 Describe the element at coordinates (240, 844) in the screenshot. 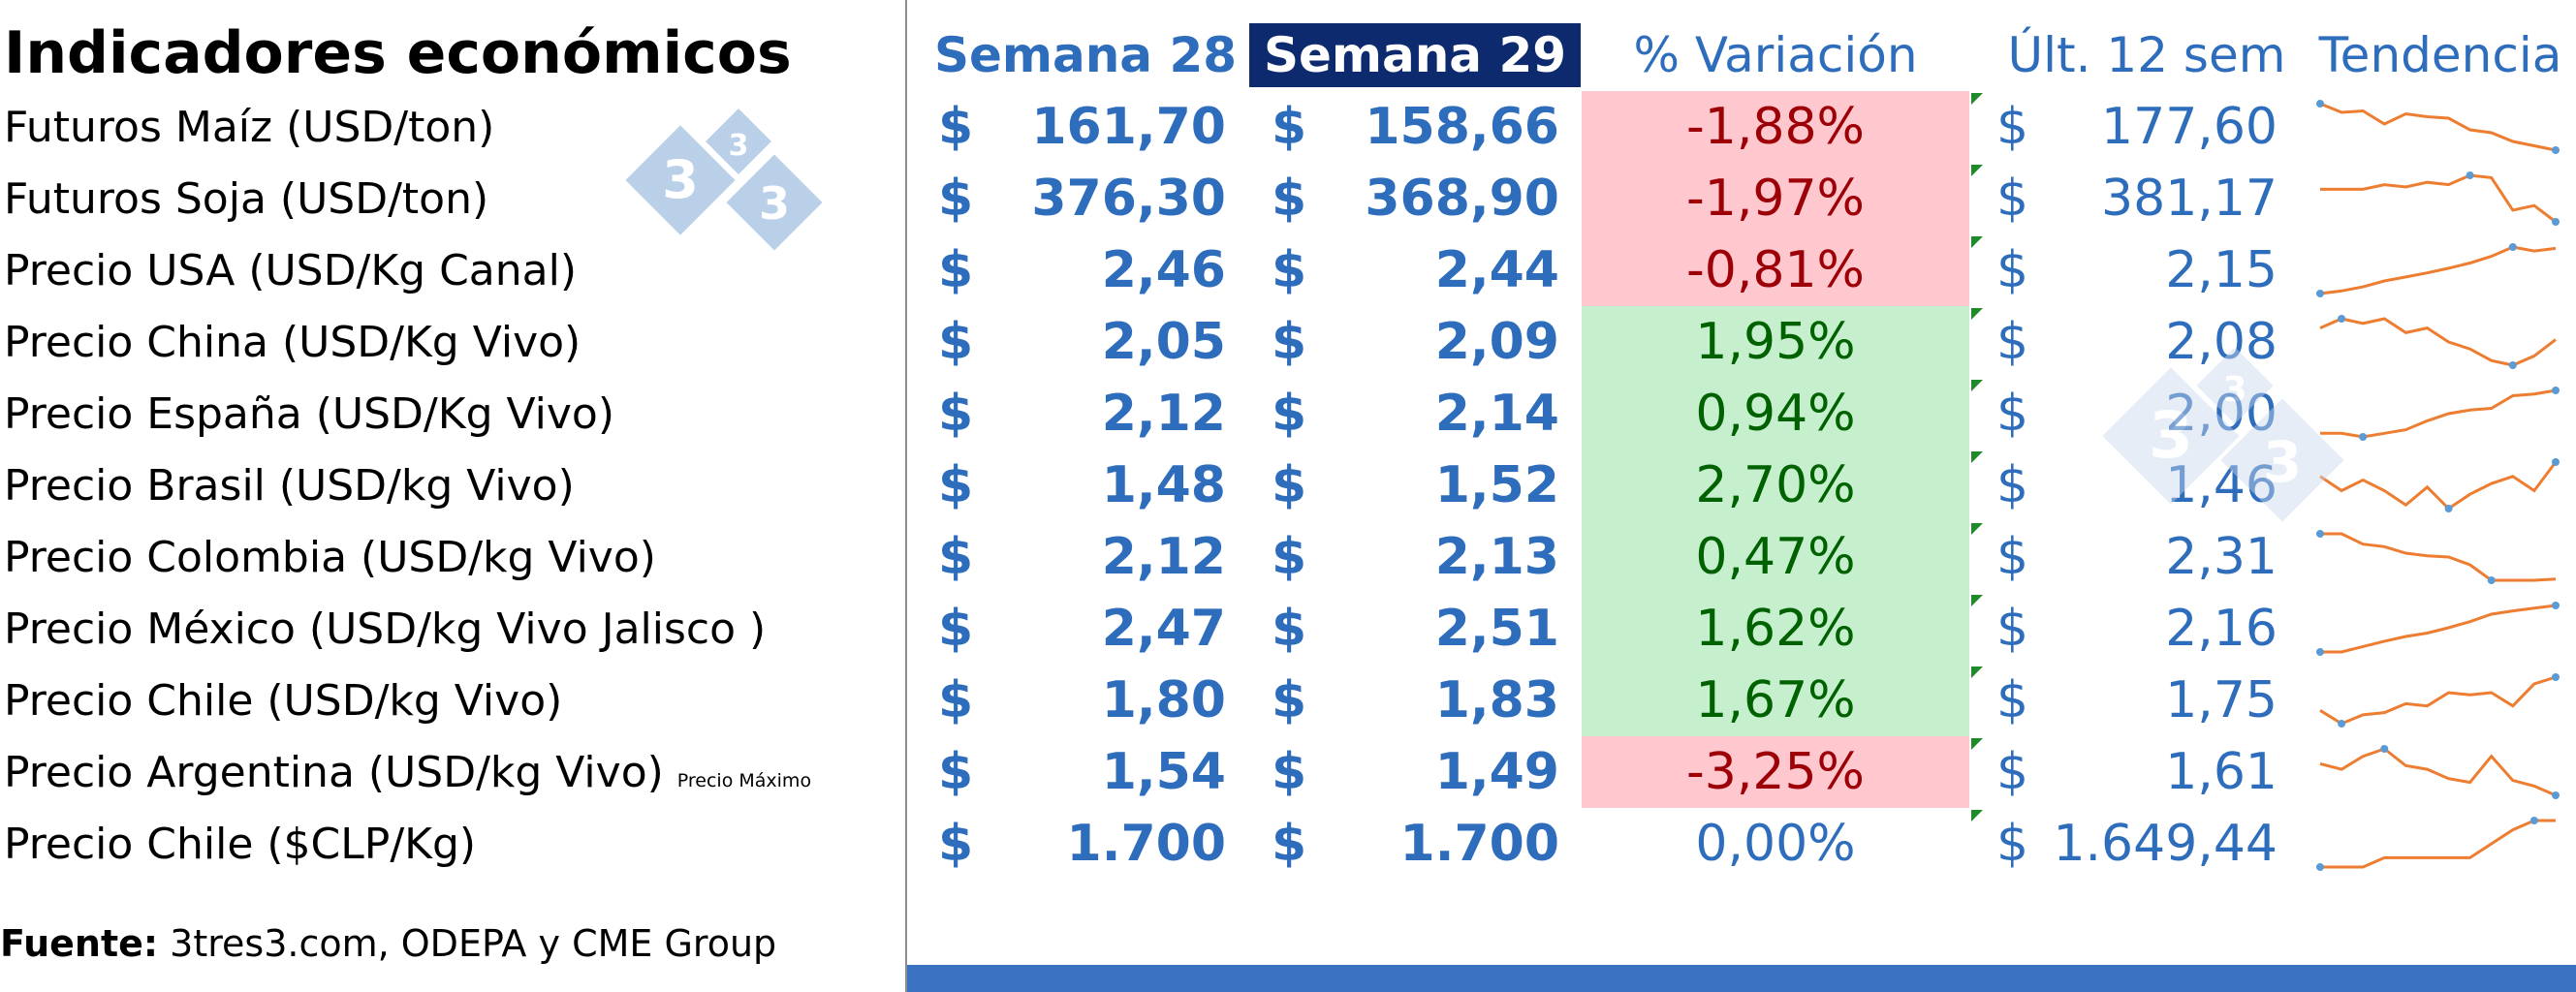

I see `indicator-label-text: Precio Chile ($CLP/Kg)` at that location.